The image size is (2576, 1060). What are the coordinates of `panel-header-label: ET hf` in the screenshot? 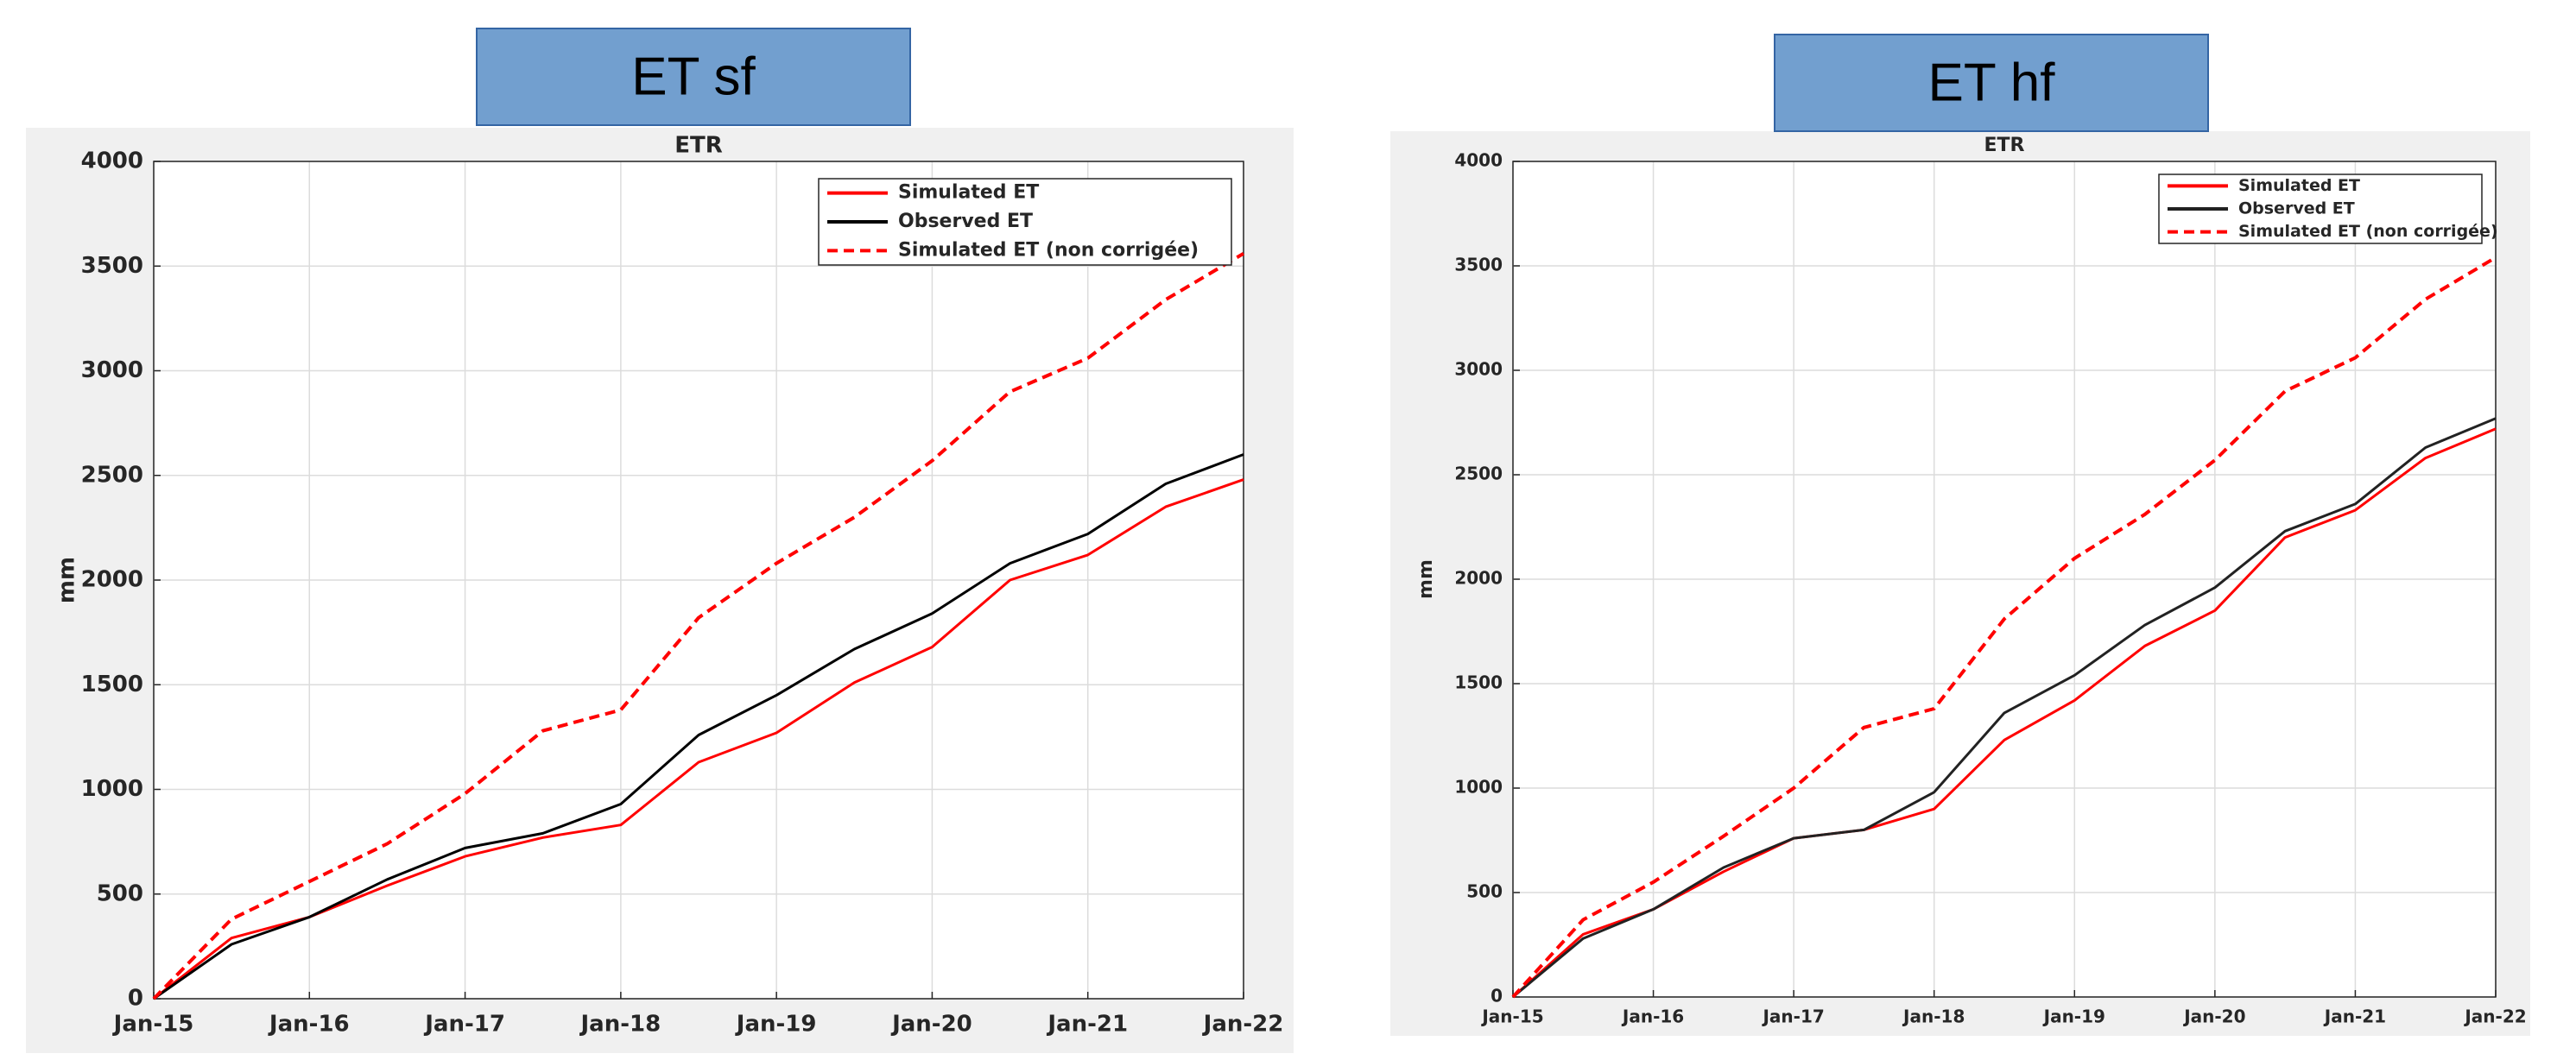 It's located at (1991, 82).